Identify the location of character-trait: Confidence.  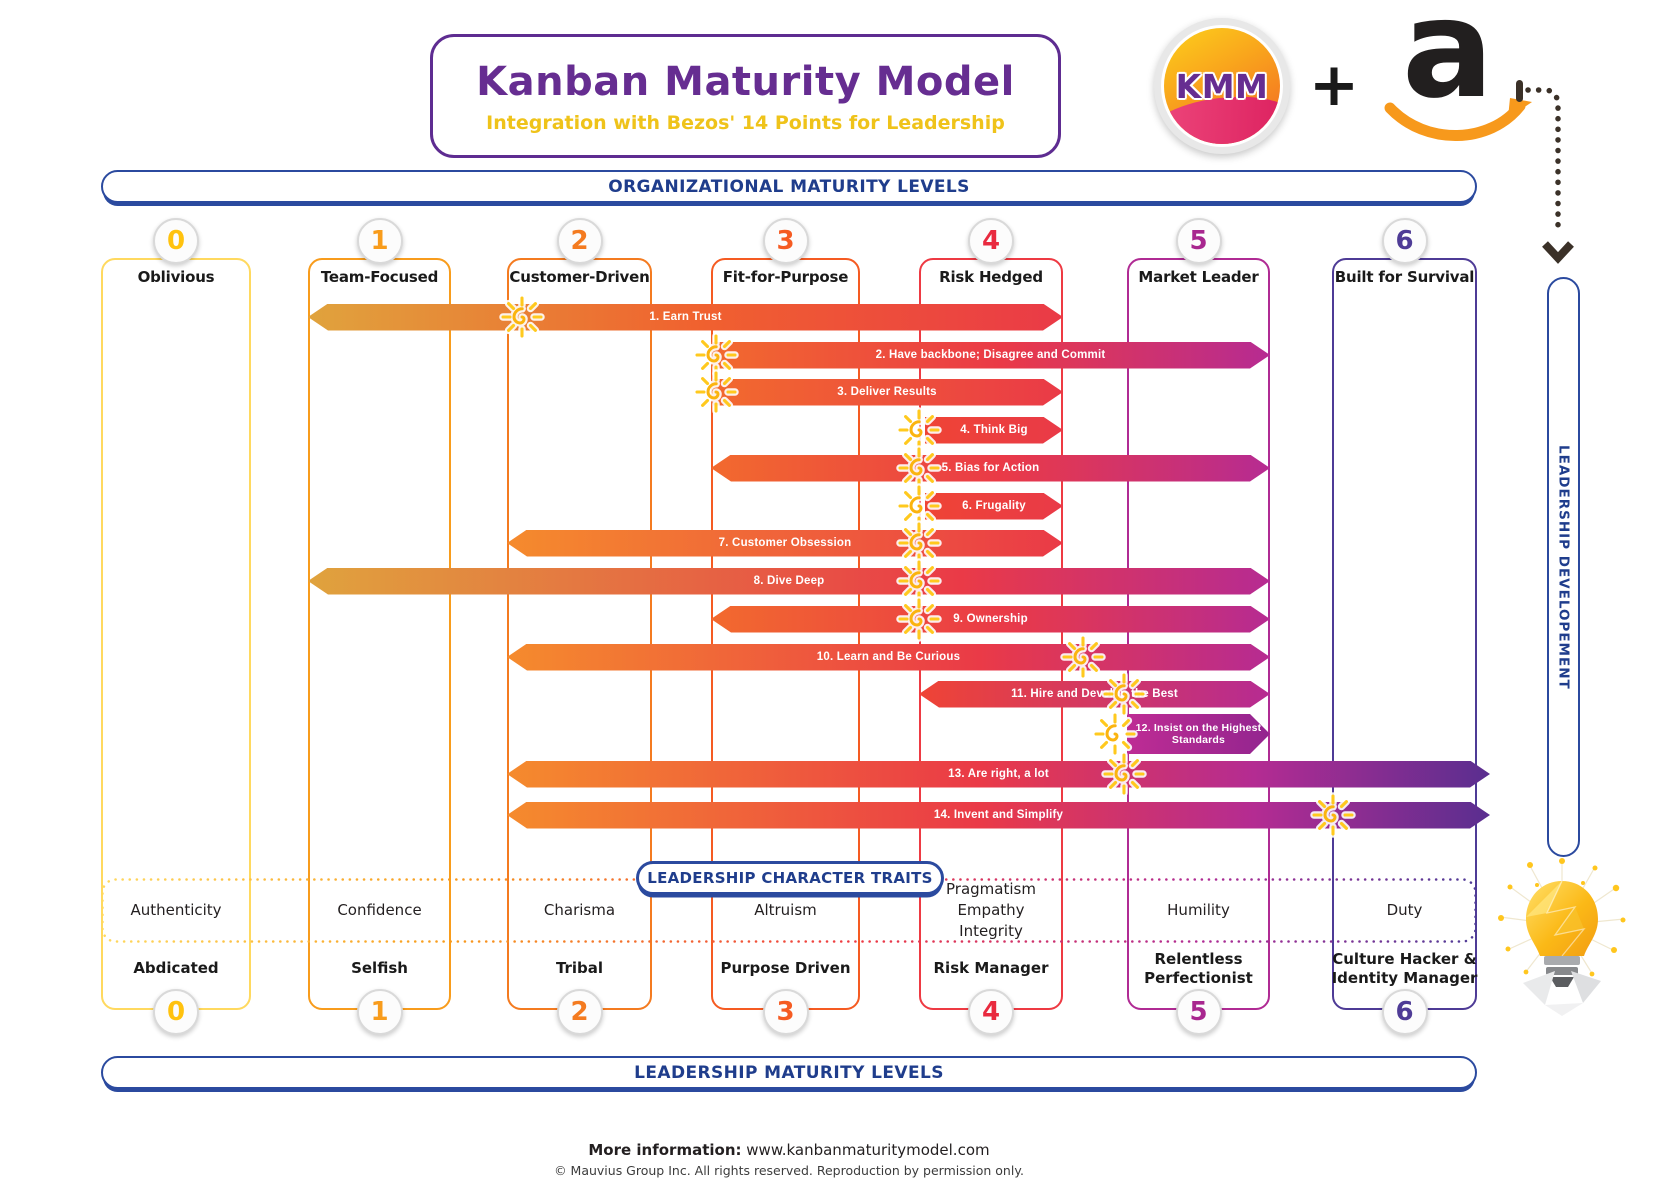
(379, 910).